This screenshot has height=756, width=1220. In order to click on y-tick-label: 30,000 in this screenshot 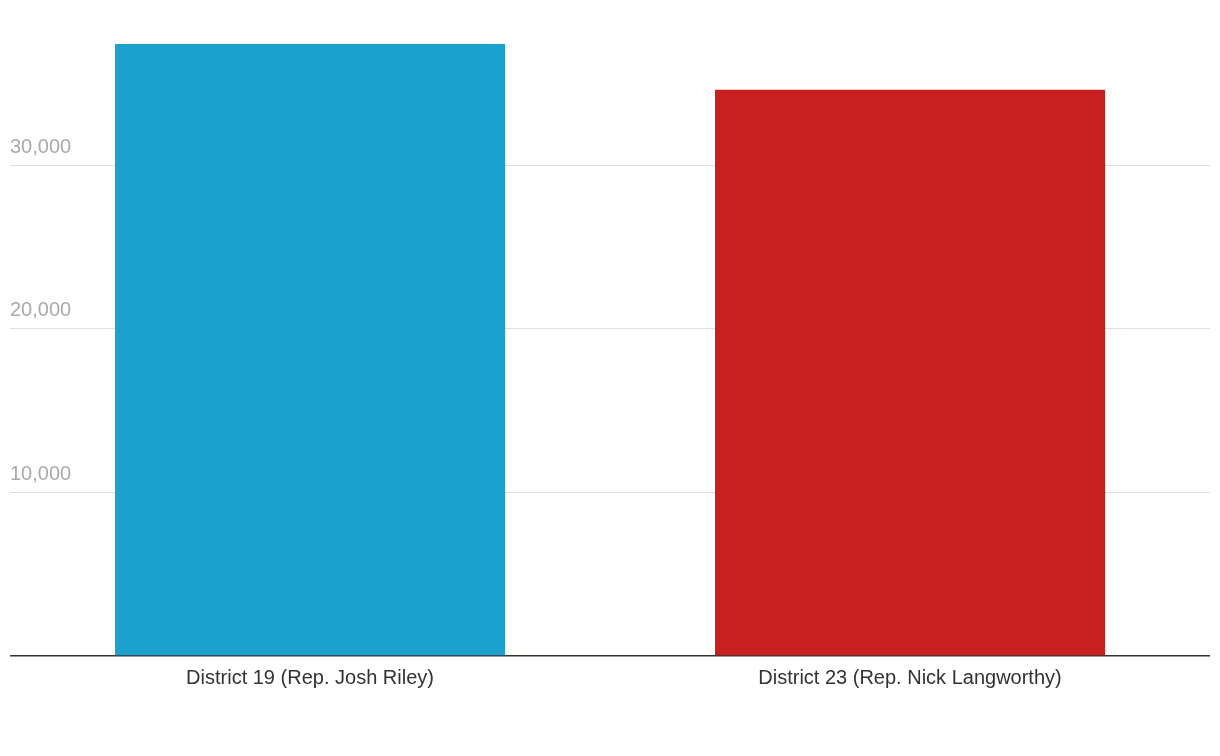, I will do `click(41, 145)`.